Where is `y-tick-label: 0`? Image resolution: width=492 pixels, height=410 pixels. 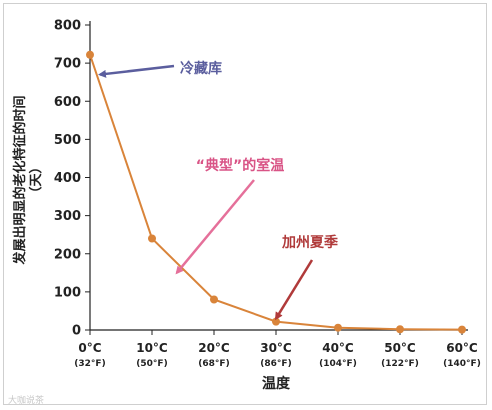
y-tick-label: 0 is located at coordinates (76, 331).